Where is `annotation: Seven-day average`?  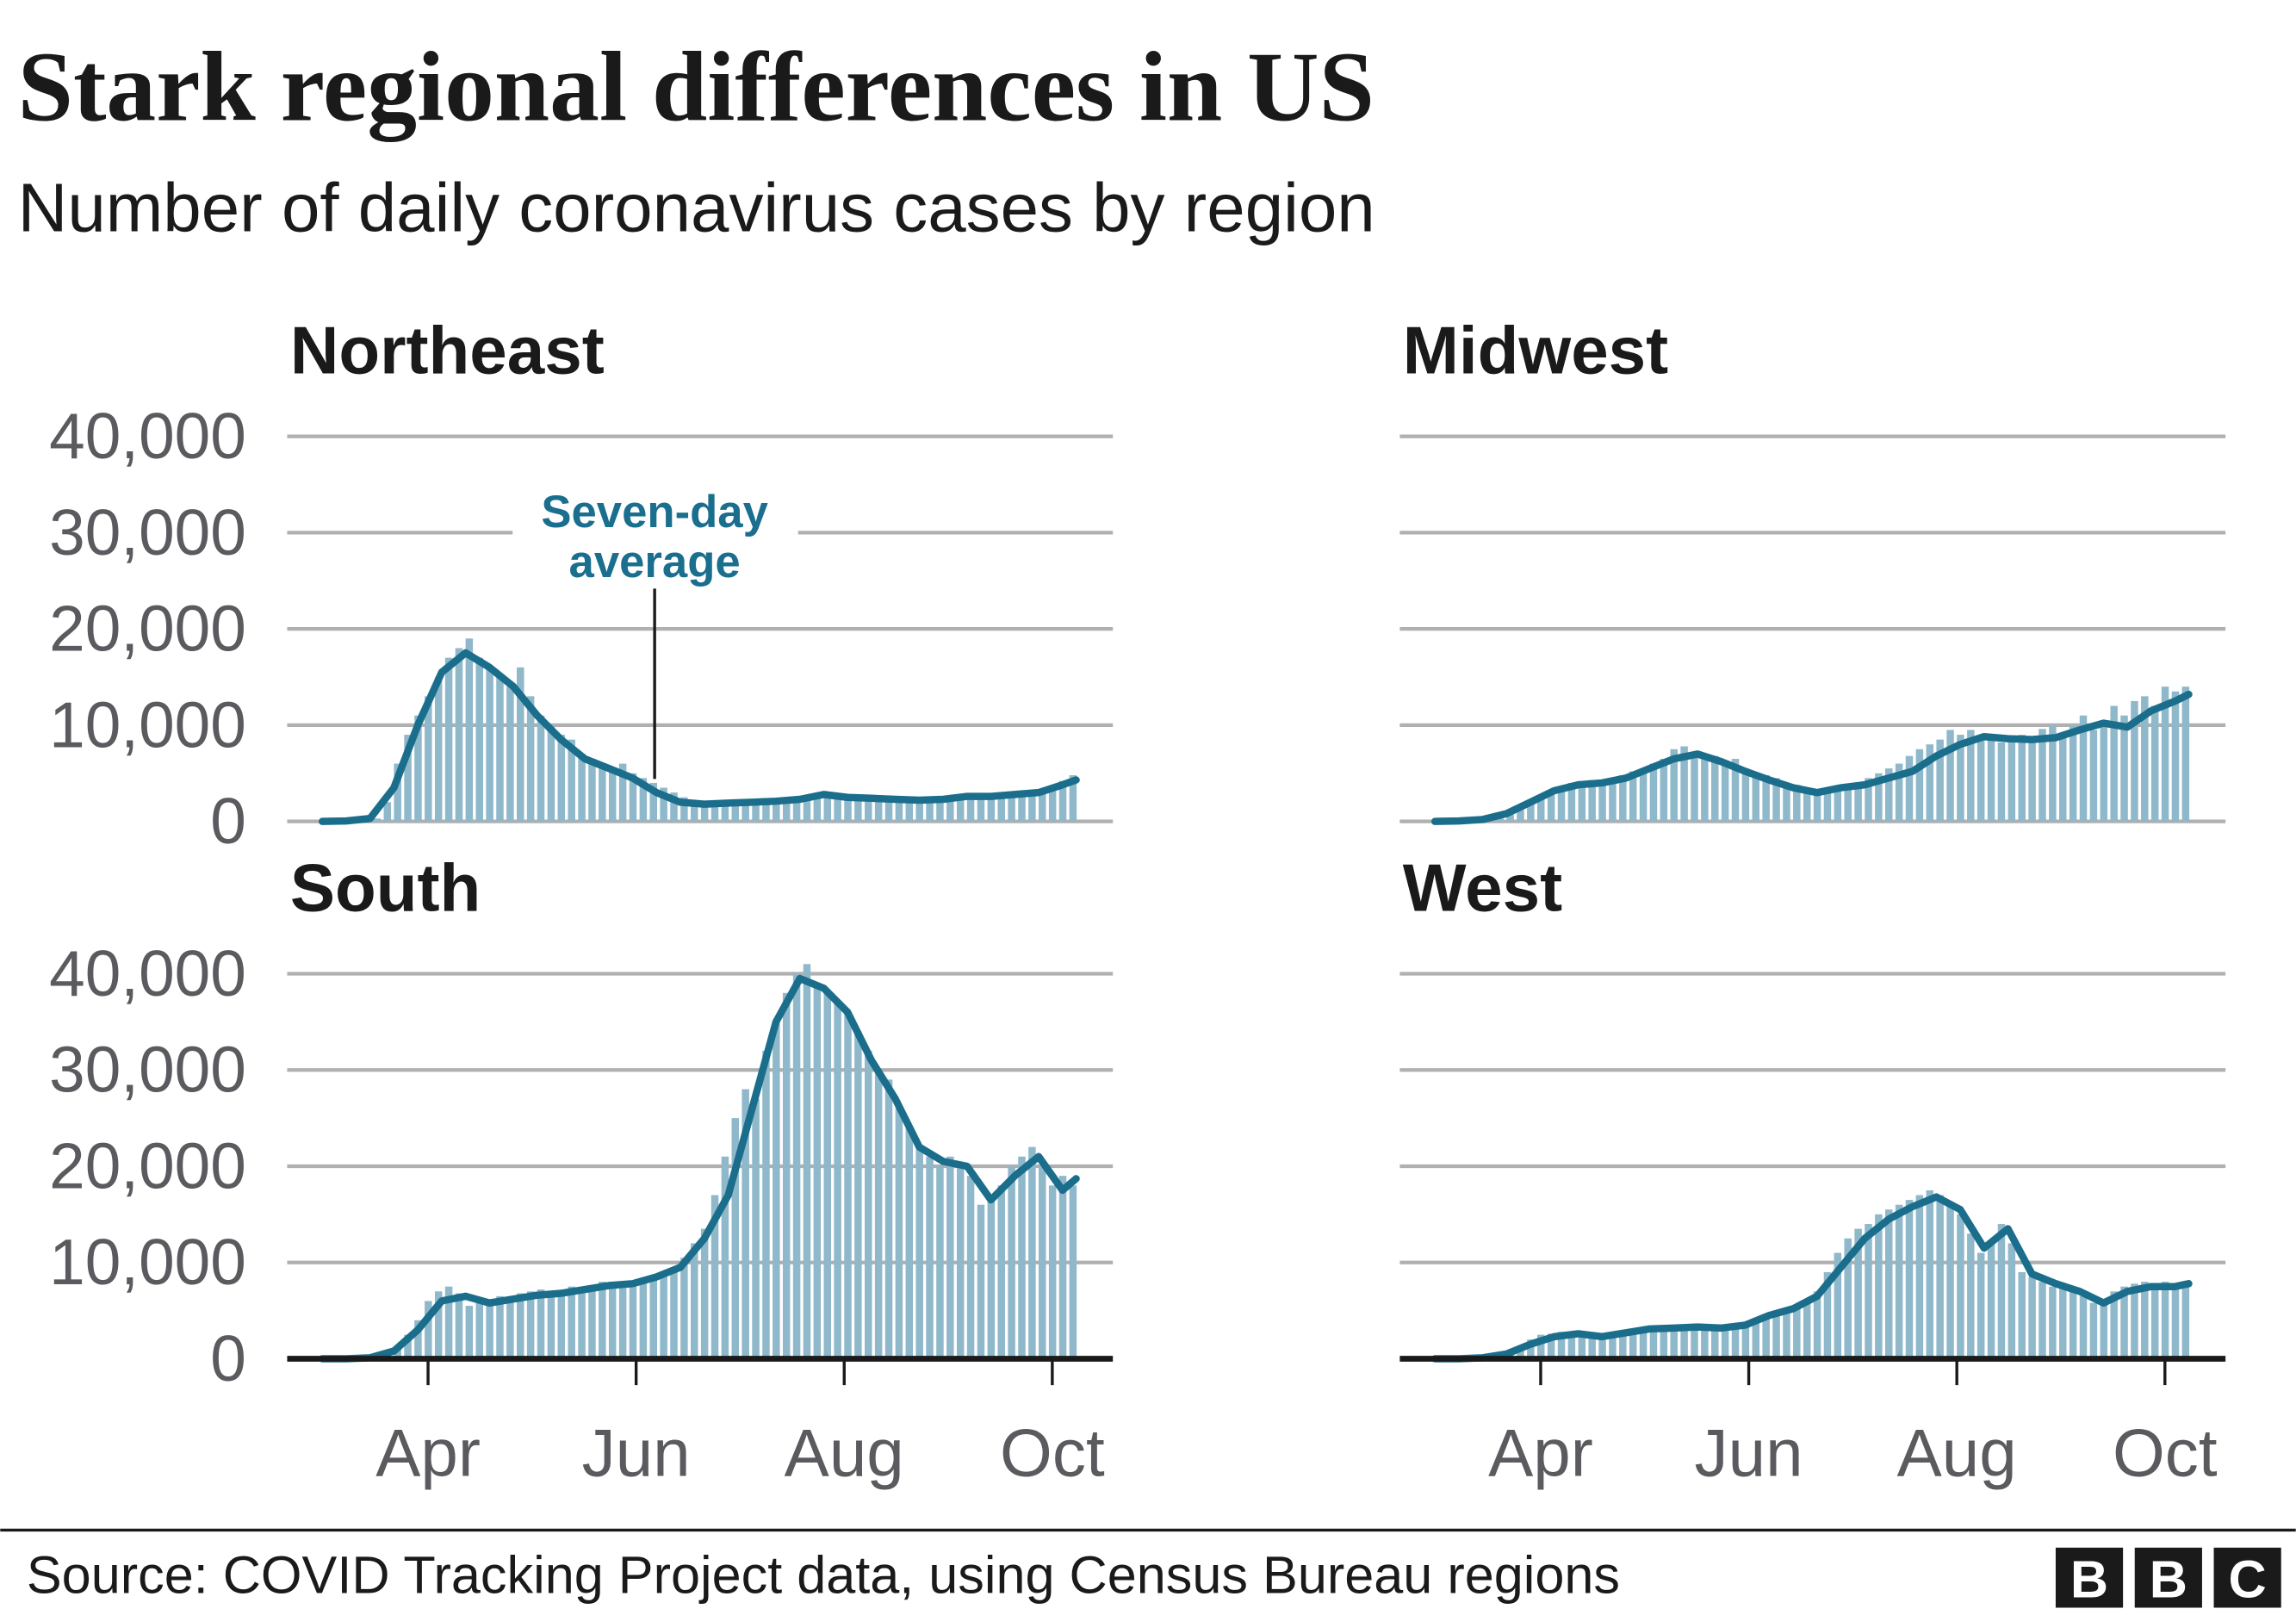
annotation: Seven-day average is located at coordinates (655, 633).